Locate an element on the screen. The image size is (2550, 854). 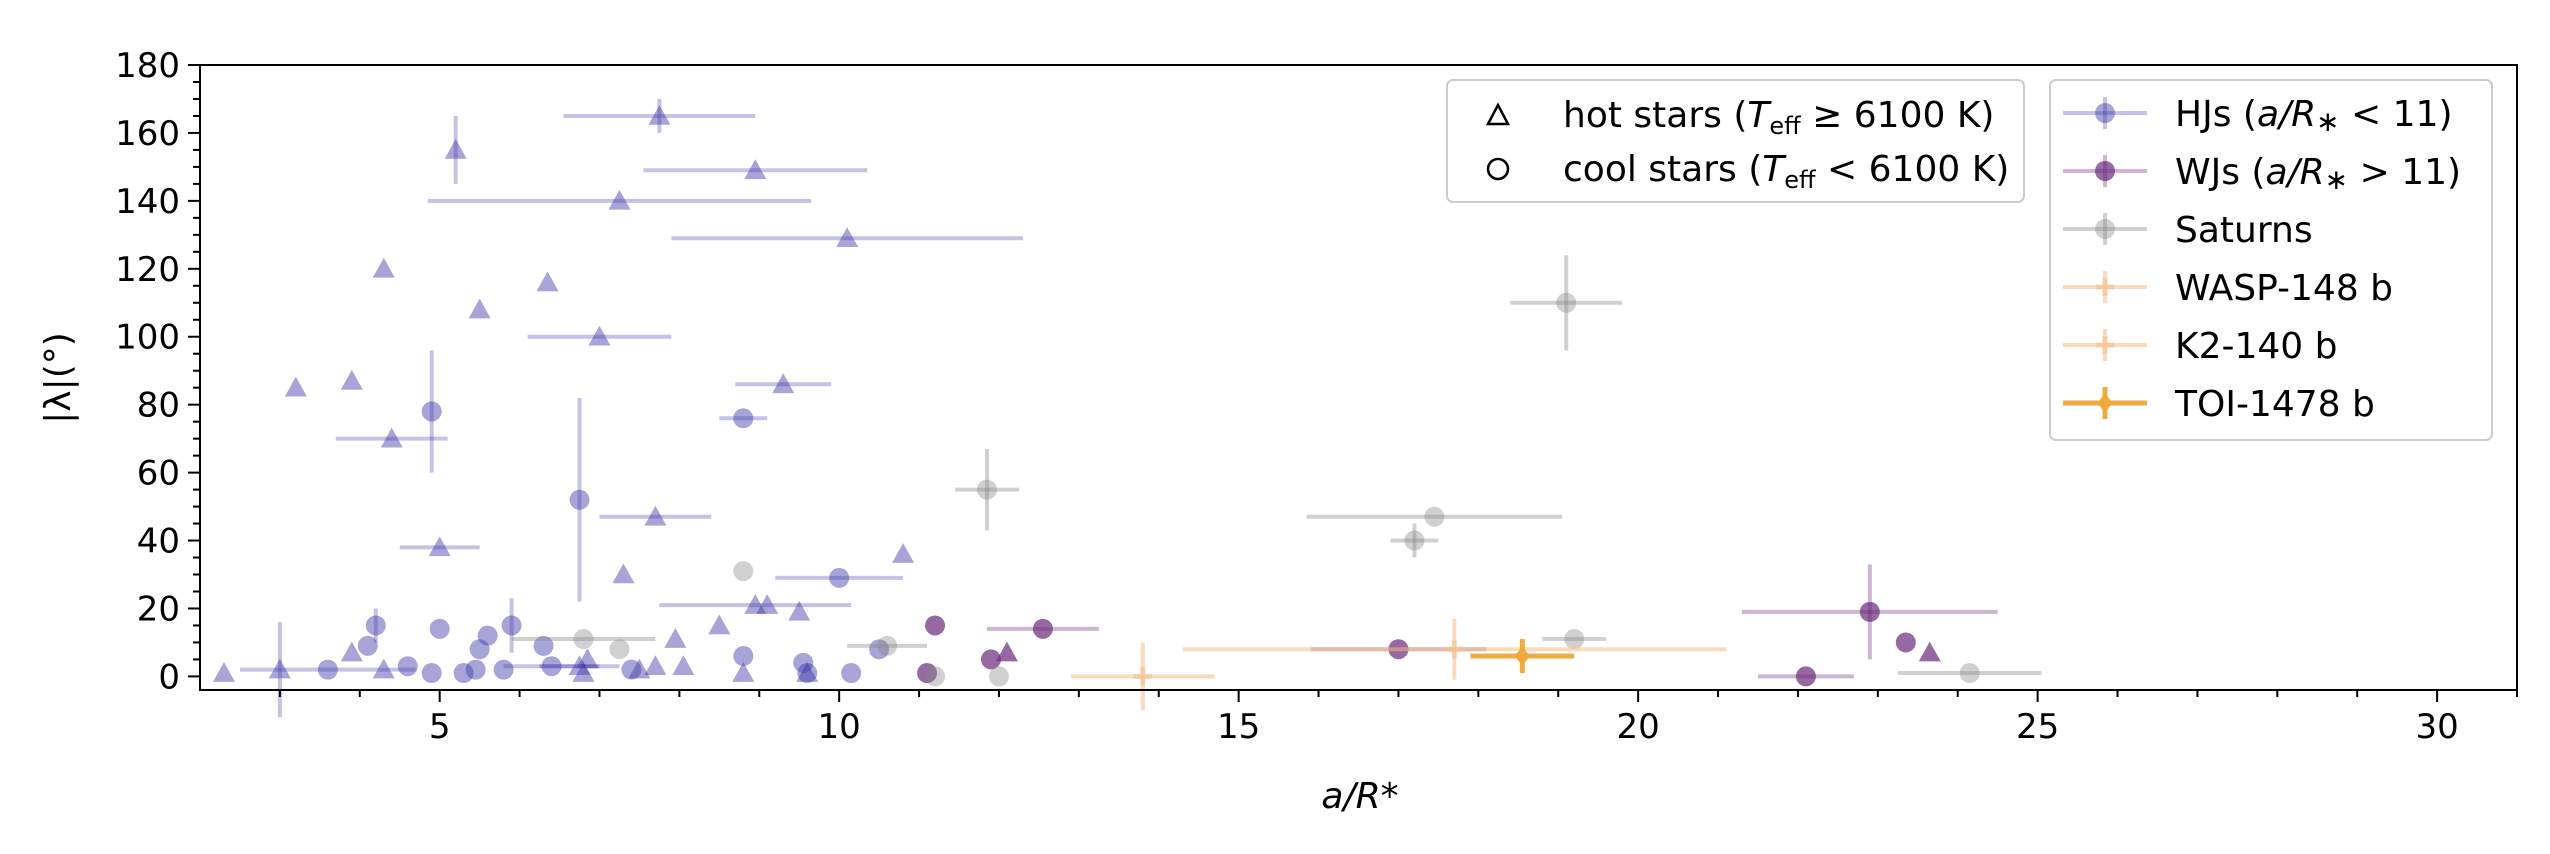
legend-marker-wj is located at coordinates (2105, 171).